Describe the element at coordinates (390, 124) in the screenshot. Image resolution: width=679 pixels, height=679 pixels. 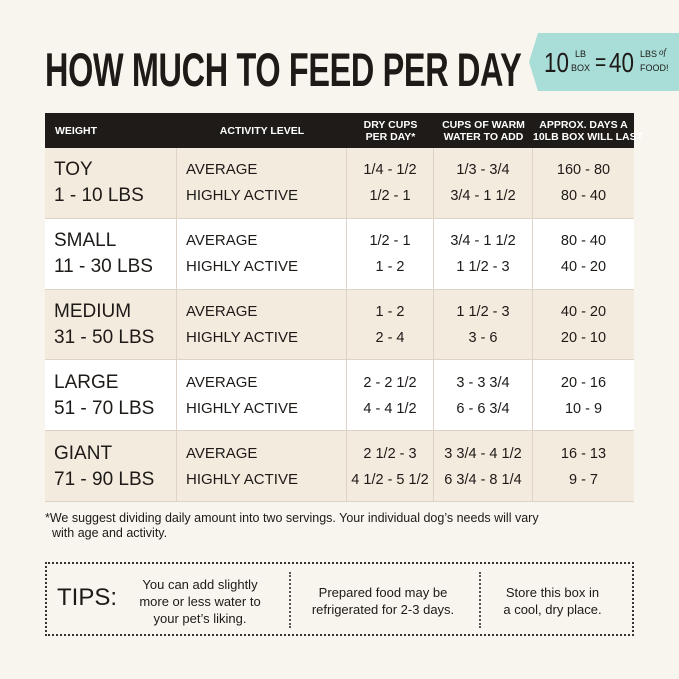
I see `header-line: DRY CUPS` at that location.